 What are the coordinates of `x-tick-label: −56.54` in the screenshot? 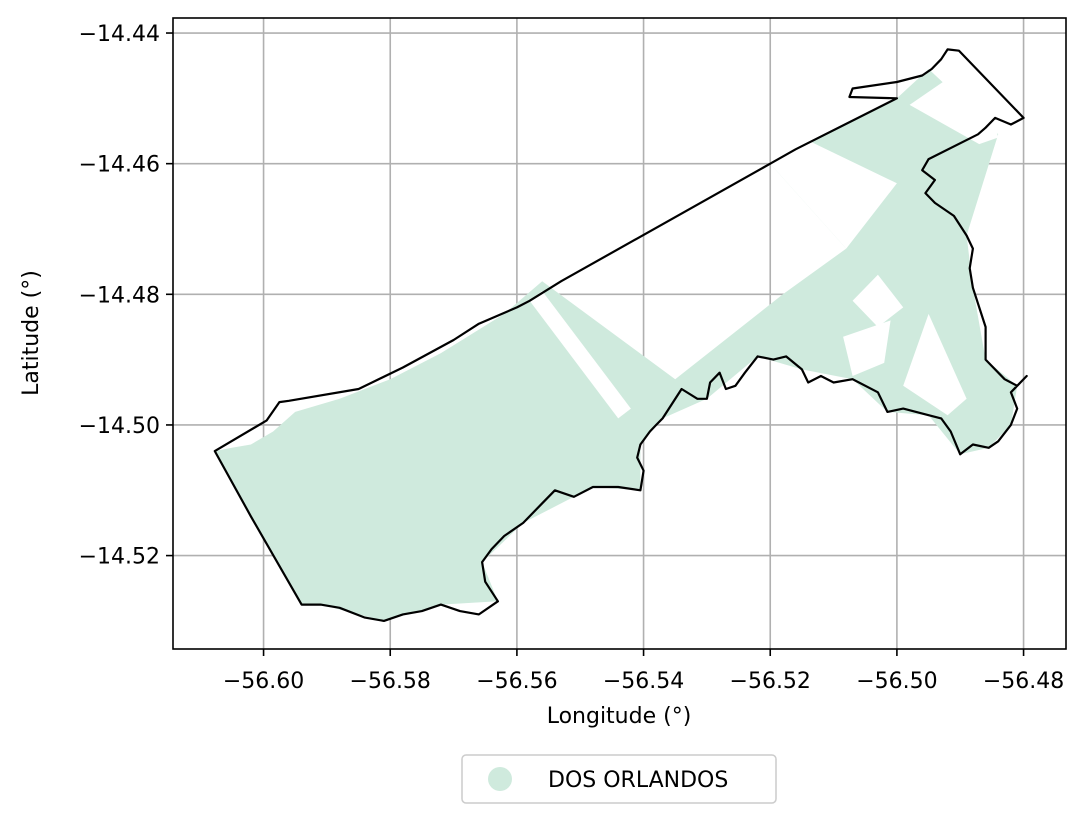 It's located at (643, 681).